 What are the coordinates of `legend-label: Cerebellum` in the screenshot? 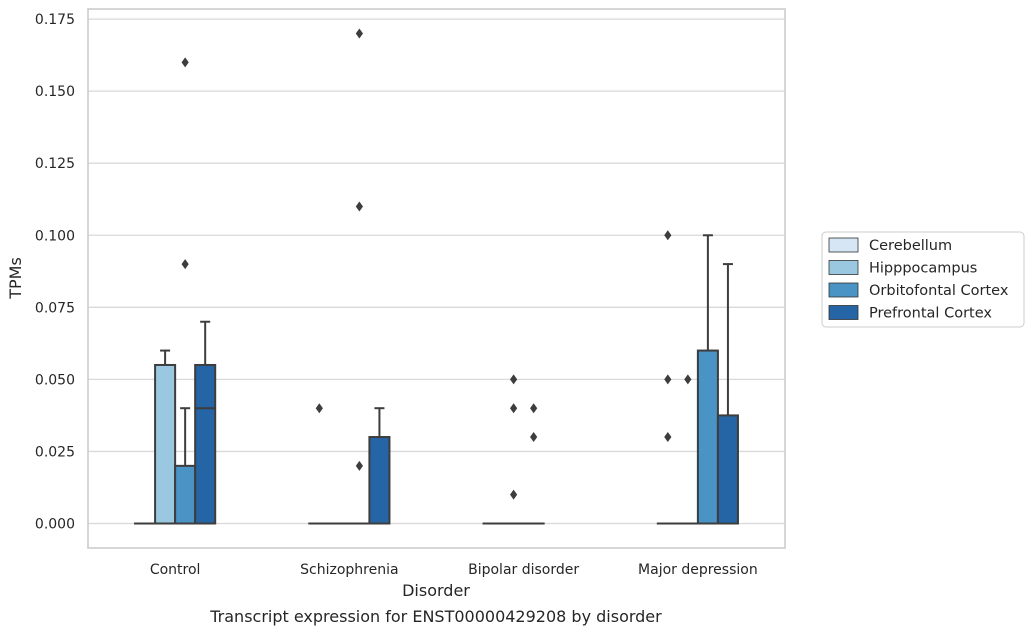 It's located at (910, 246).